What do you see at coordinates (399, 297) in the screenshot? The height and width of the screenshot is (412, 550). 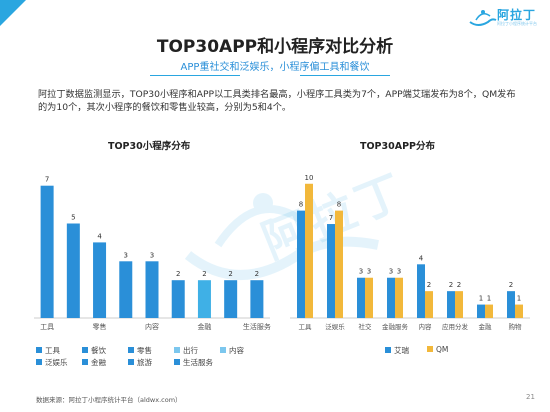 I see `bar-QM-金融服务` at bounding box center [399, 297].